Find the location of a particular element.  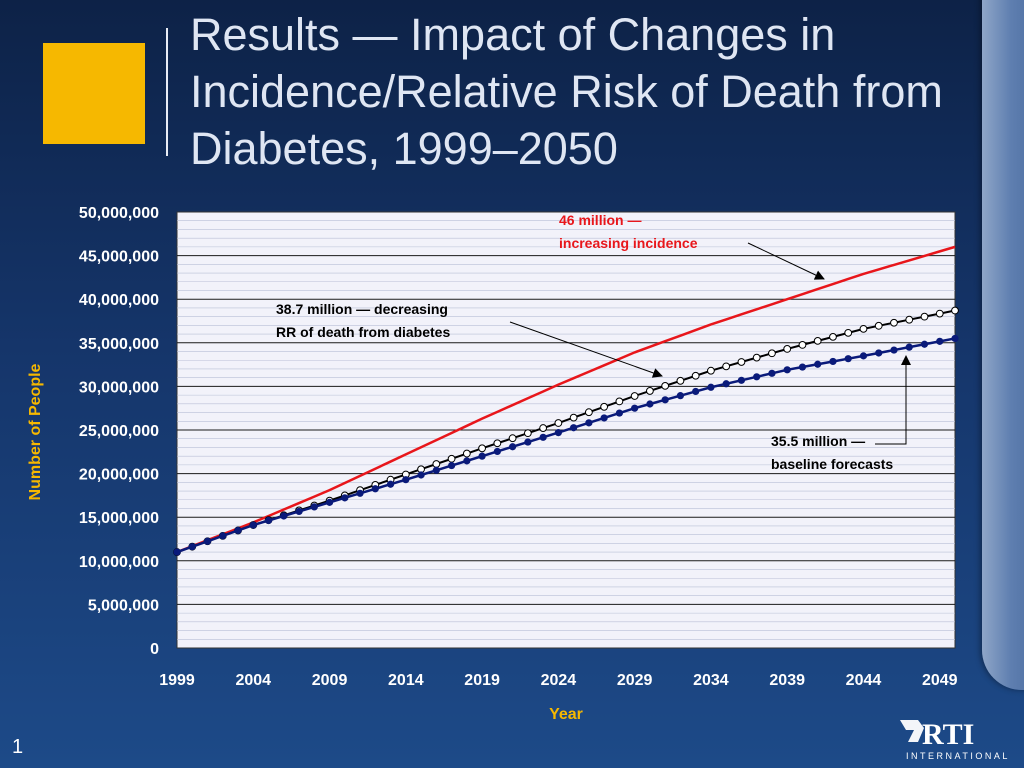

svg-text: INTERNATIONAL is located at coordinates (958, 756).